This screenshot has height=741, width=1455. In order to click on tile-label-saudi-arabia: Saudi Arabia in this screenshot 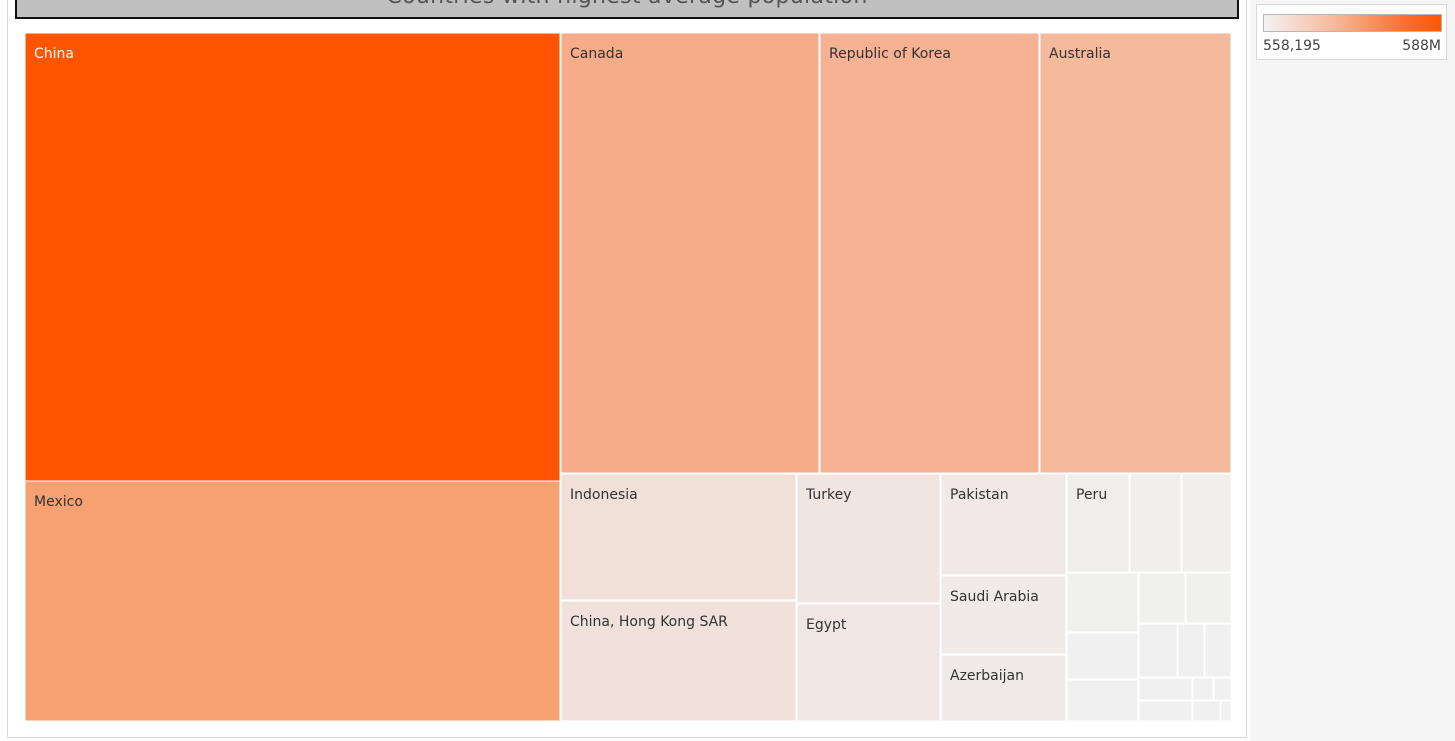, I will do `click(994, 597)`.